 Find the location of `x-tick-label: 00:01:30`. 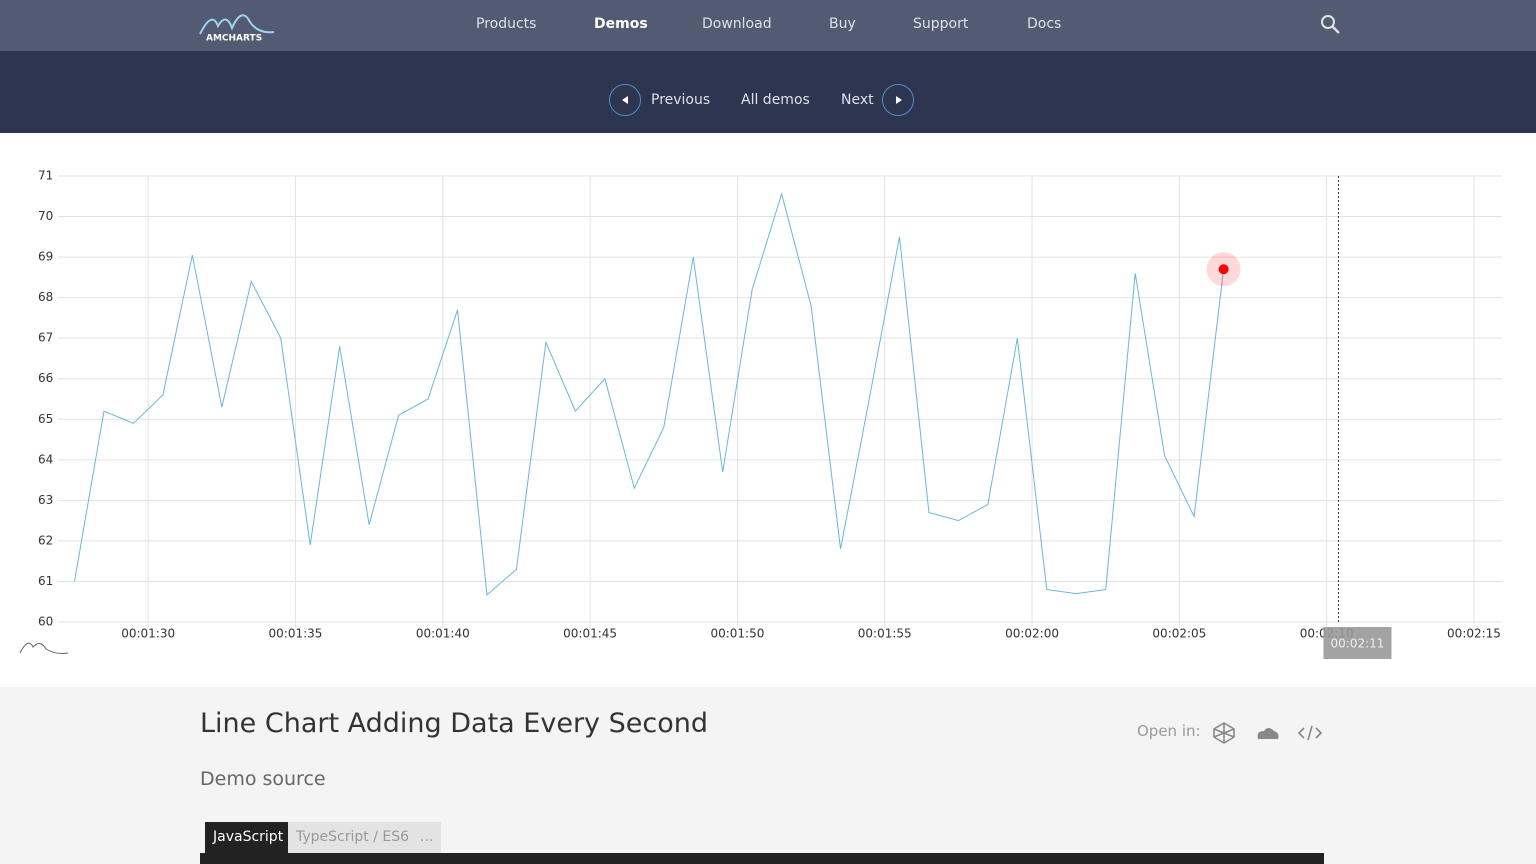

x-tick-label: 00:01:30 is located at coordinates (148, 634).